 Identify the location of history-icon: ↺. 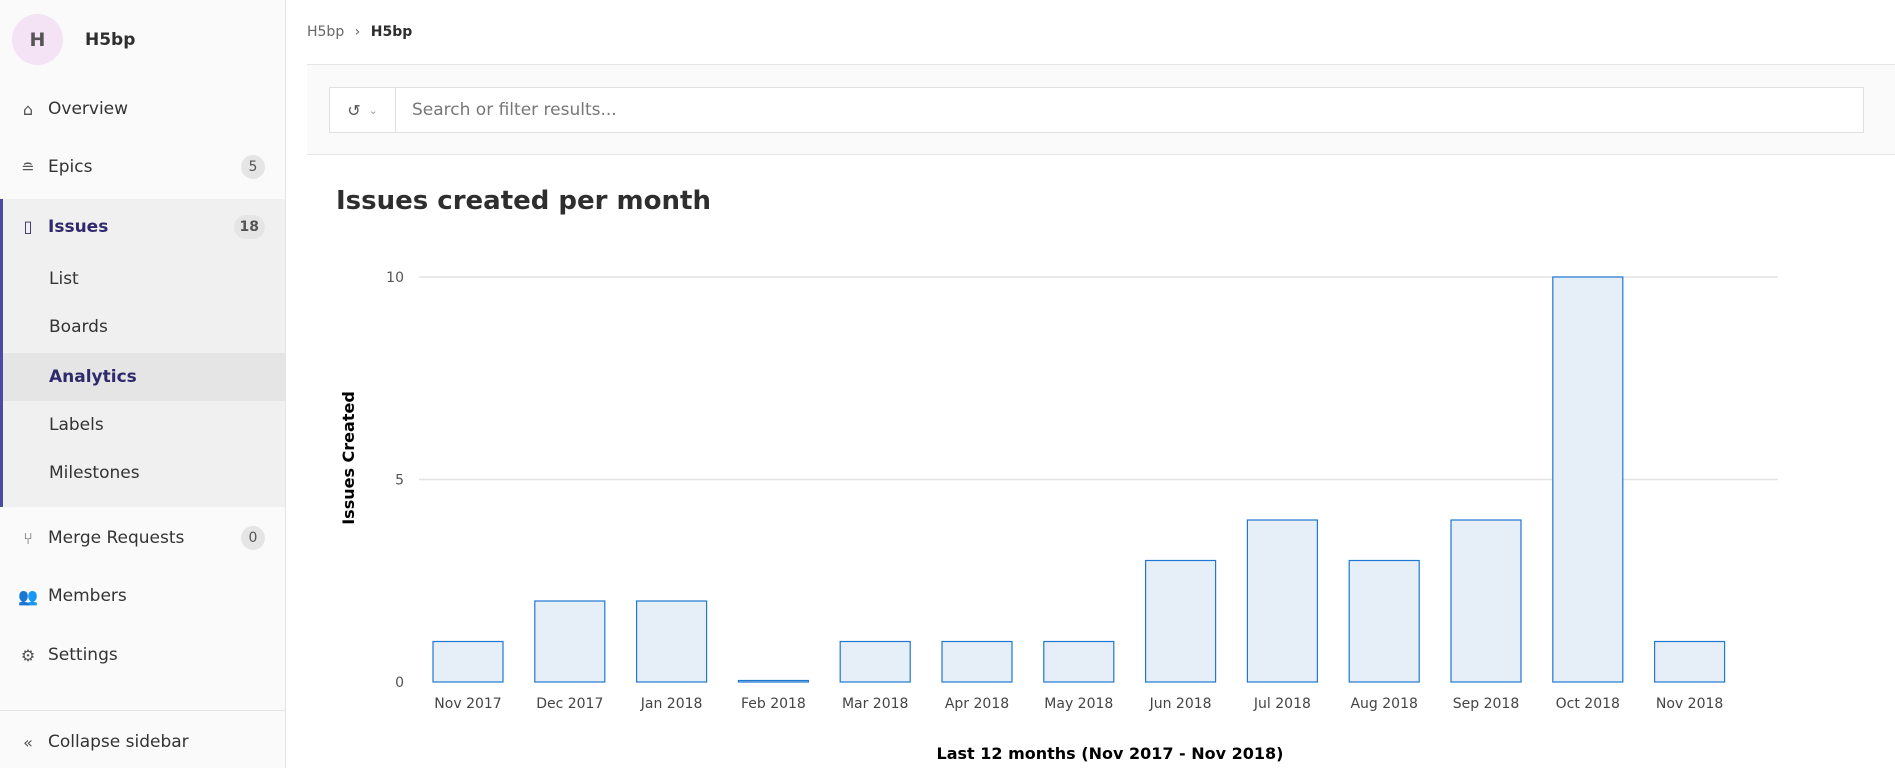
(354, 110).